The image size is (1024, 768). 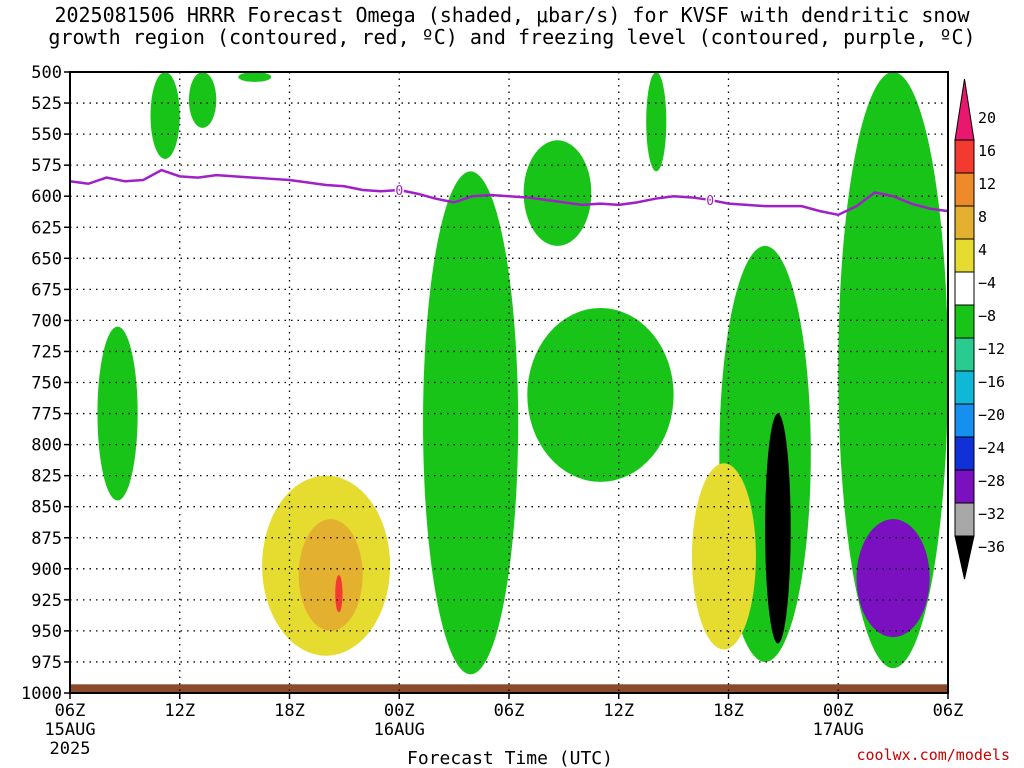 I want to click on y-tick-label: 825, so click(x=46, y=477).